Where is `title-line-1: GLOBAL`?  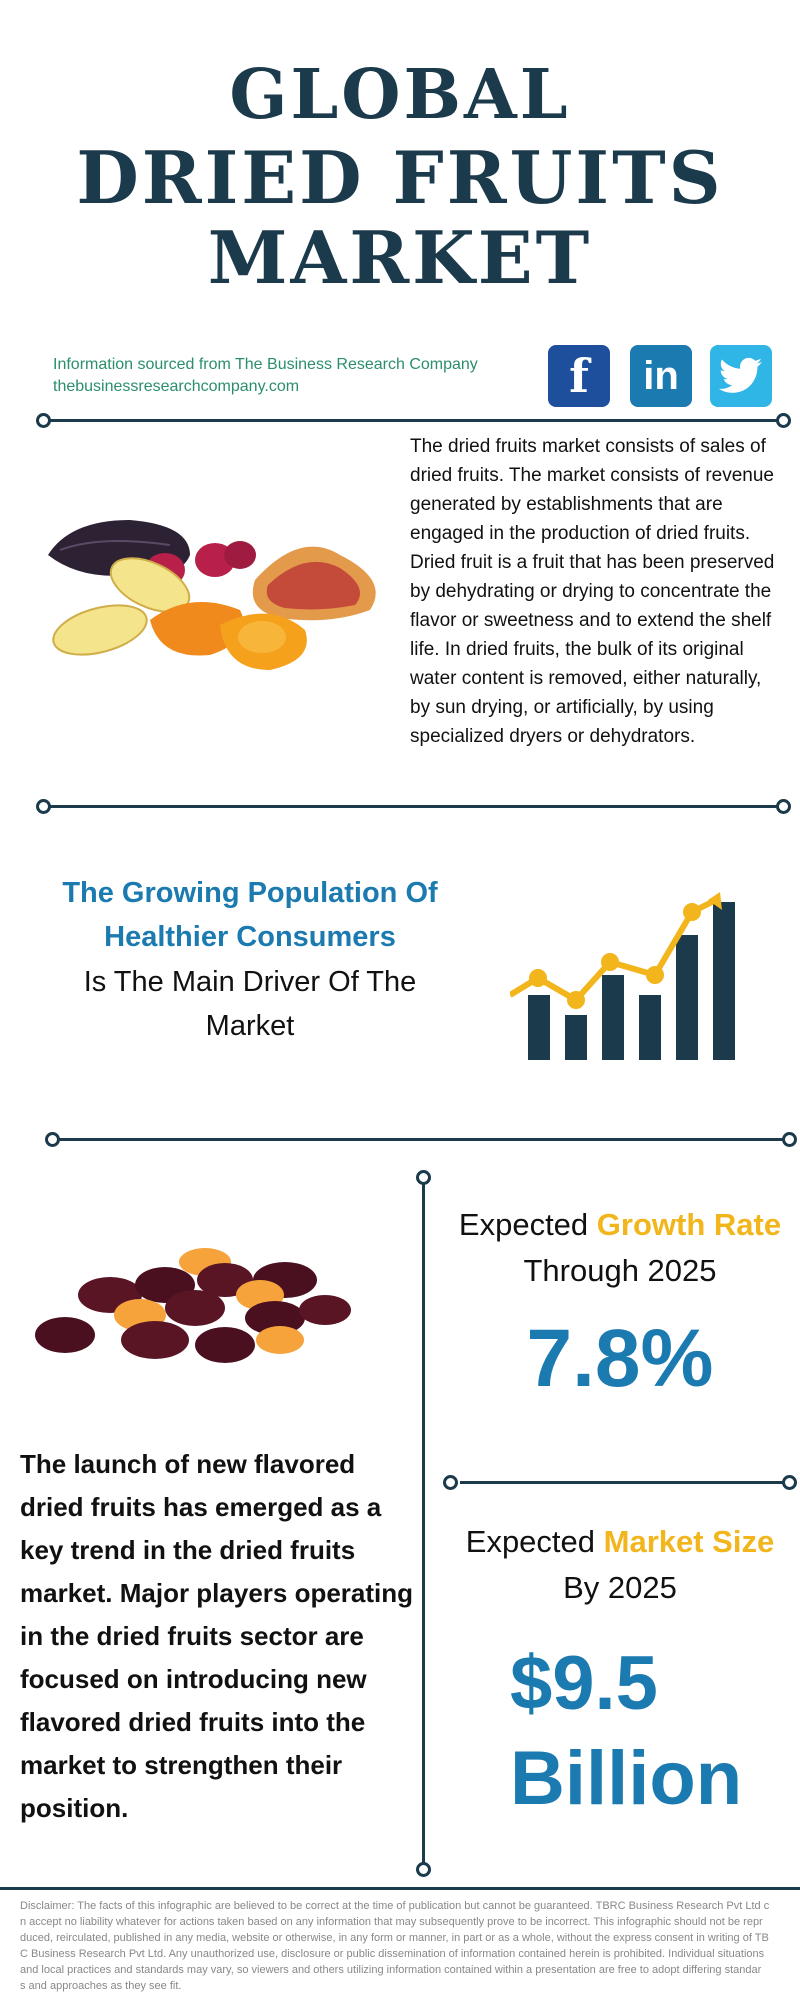
title-line-1: GLOBAL is located at coordinates (400, 95).